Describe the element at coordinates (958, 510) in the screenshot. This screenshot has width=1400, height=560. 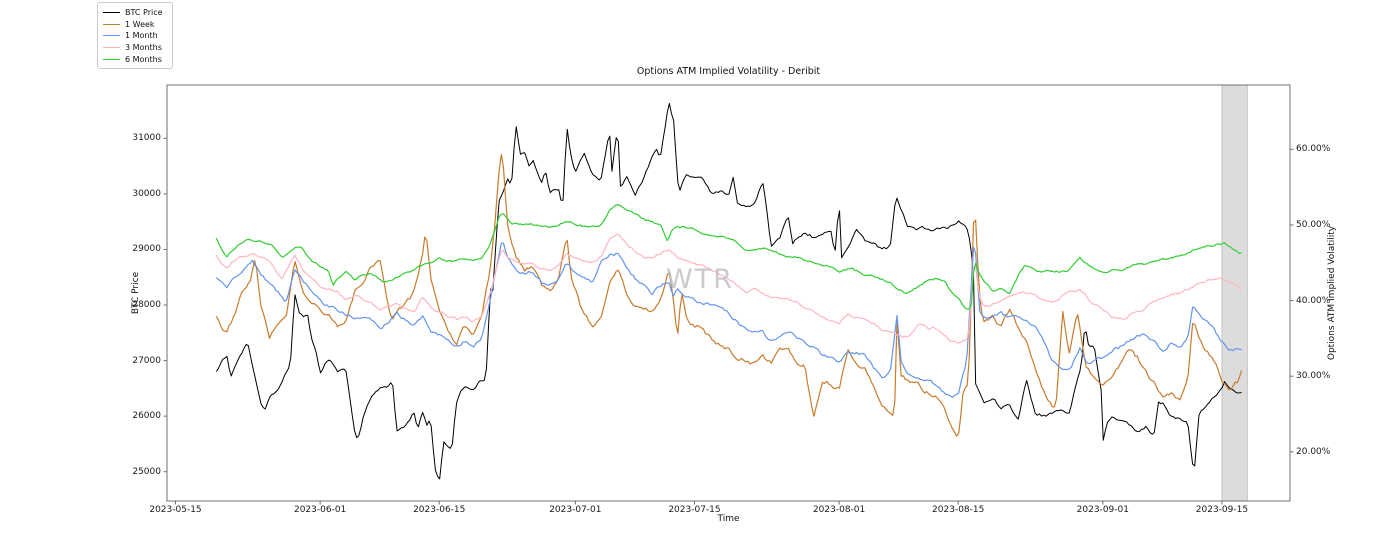
I see `x-tick-label: 2023-08-15` at that location.